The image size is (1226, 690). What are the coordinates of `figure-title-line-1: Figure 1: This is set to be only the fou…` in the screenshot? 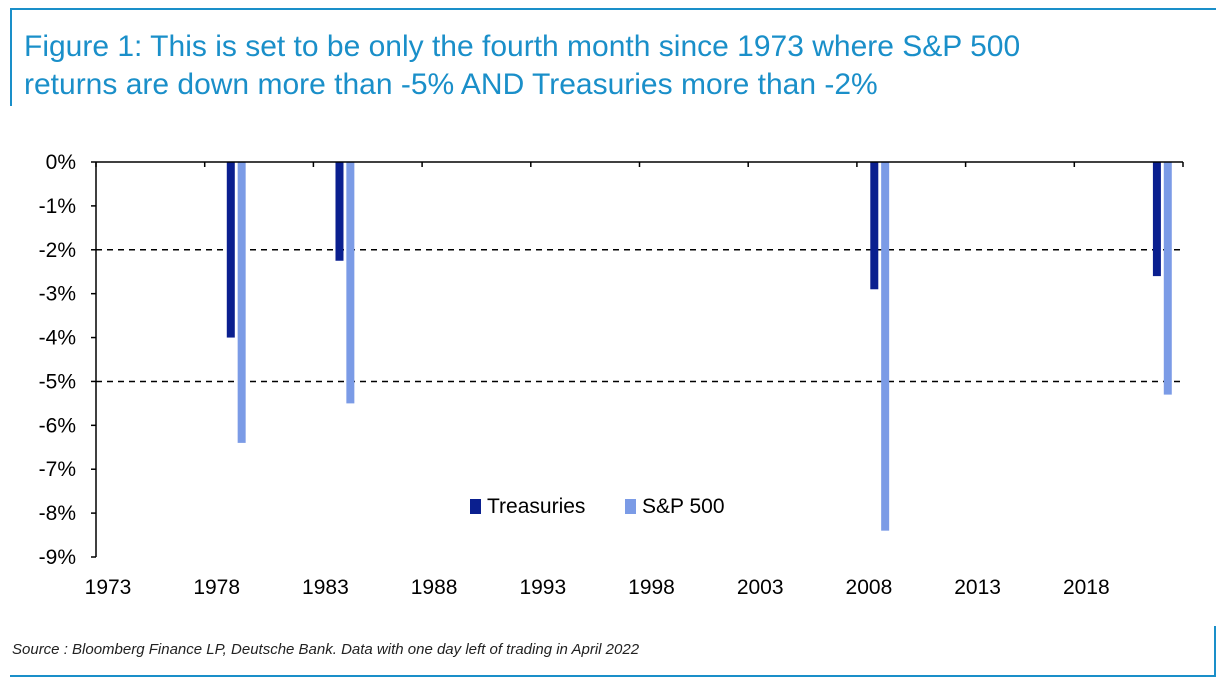 It's located at (522, 46).